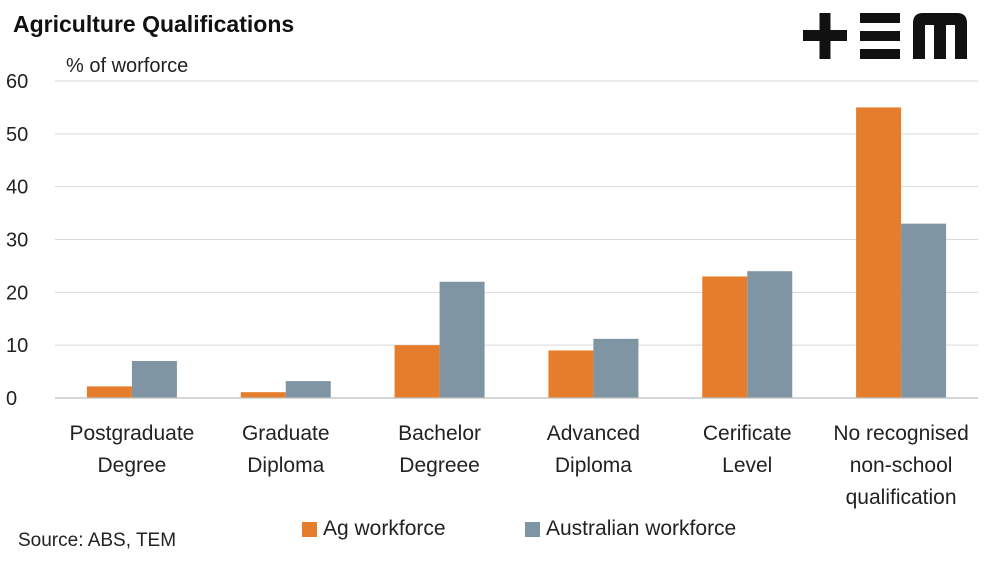  What do you see at coordinates (439, 465) in the screenshot?
I see `x-tick-label: Degreee` at bounding box center [439, 465].